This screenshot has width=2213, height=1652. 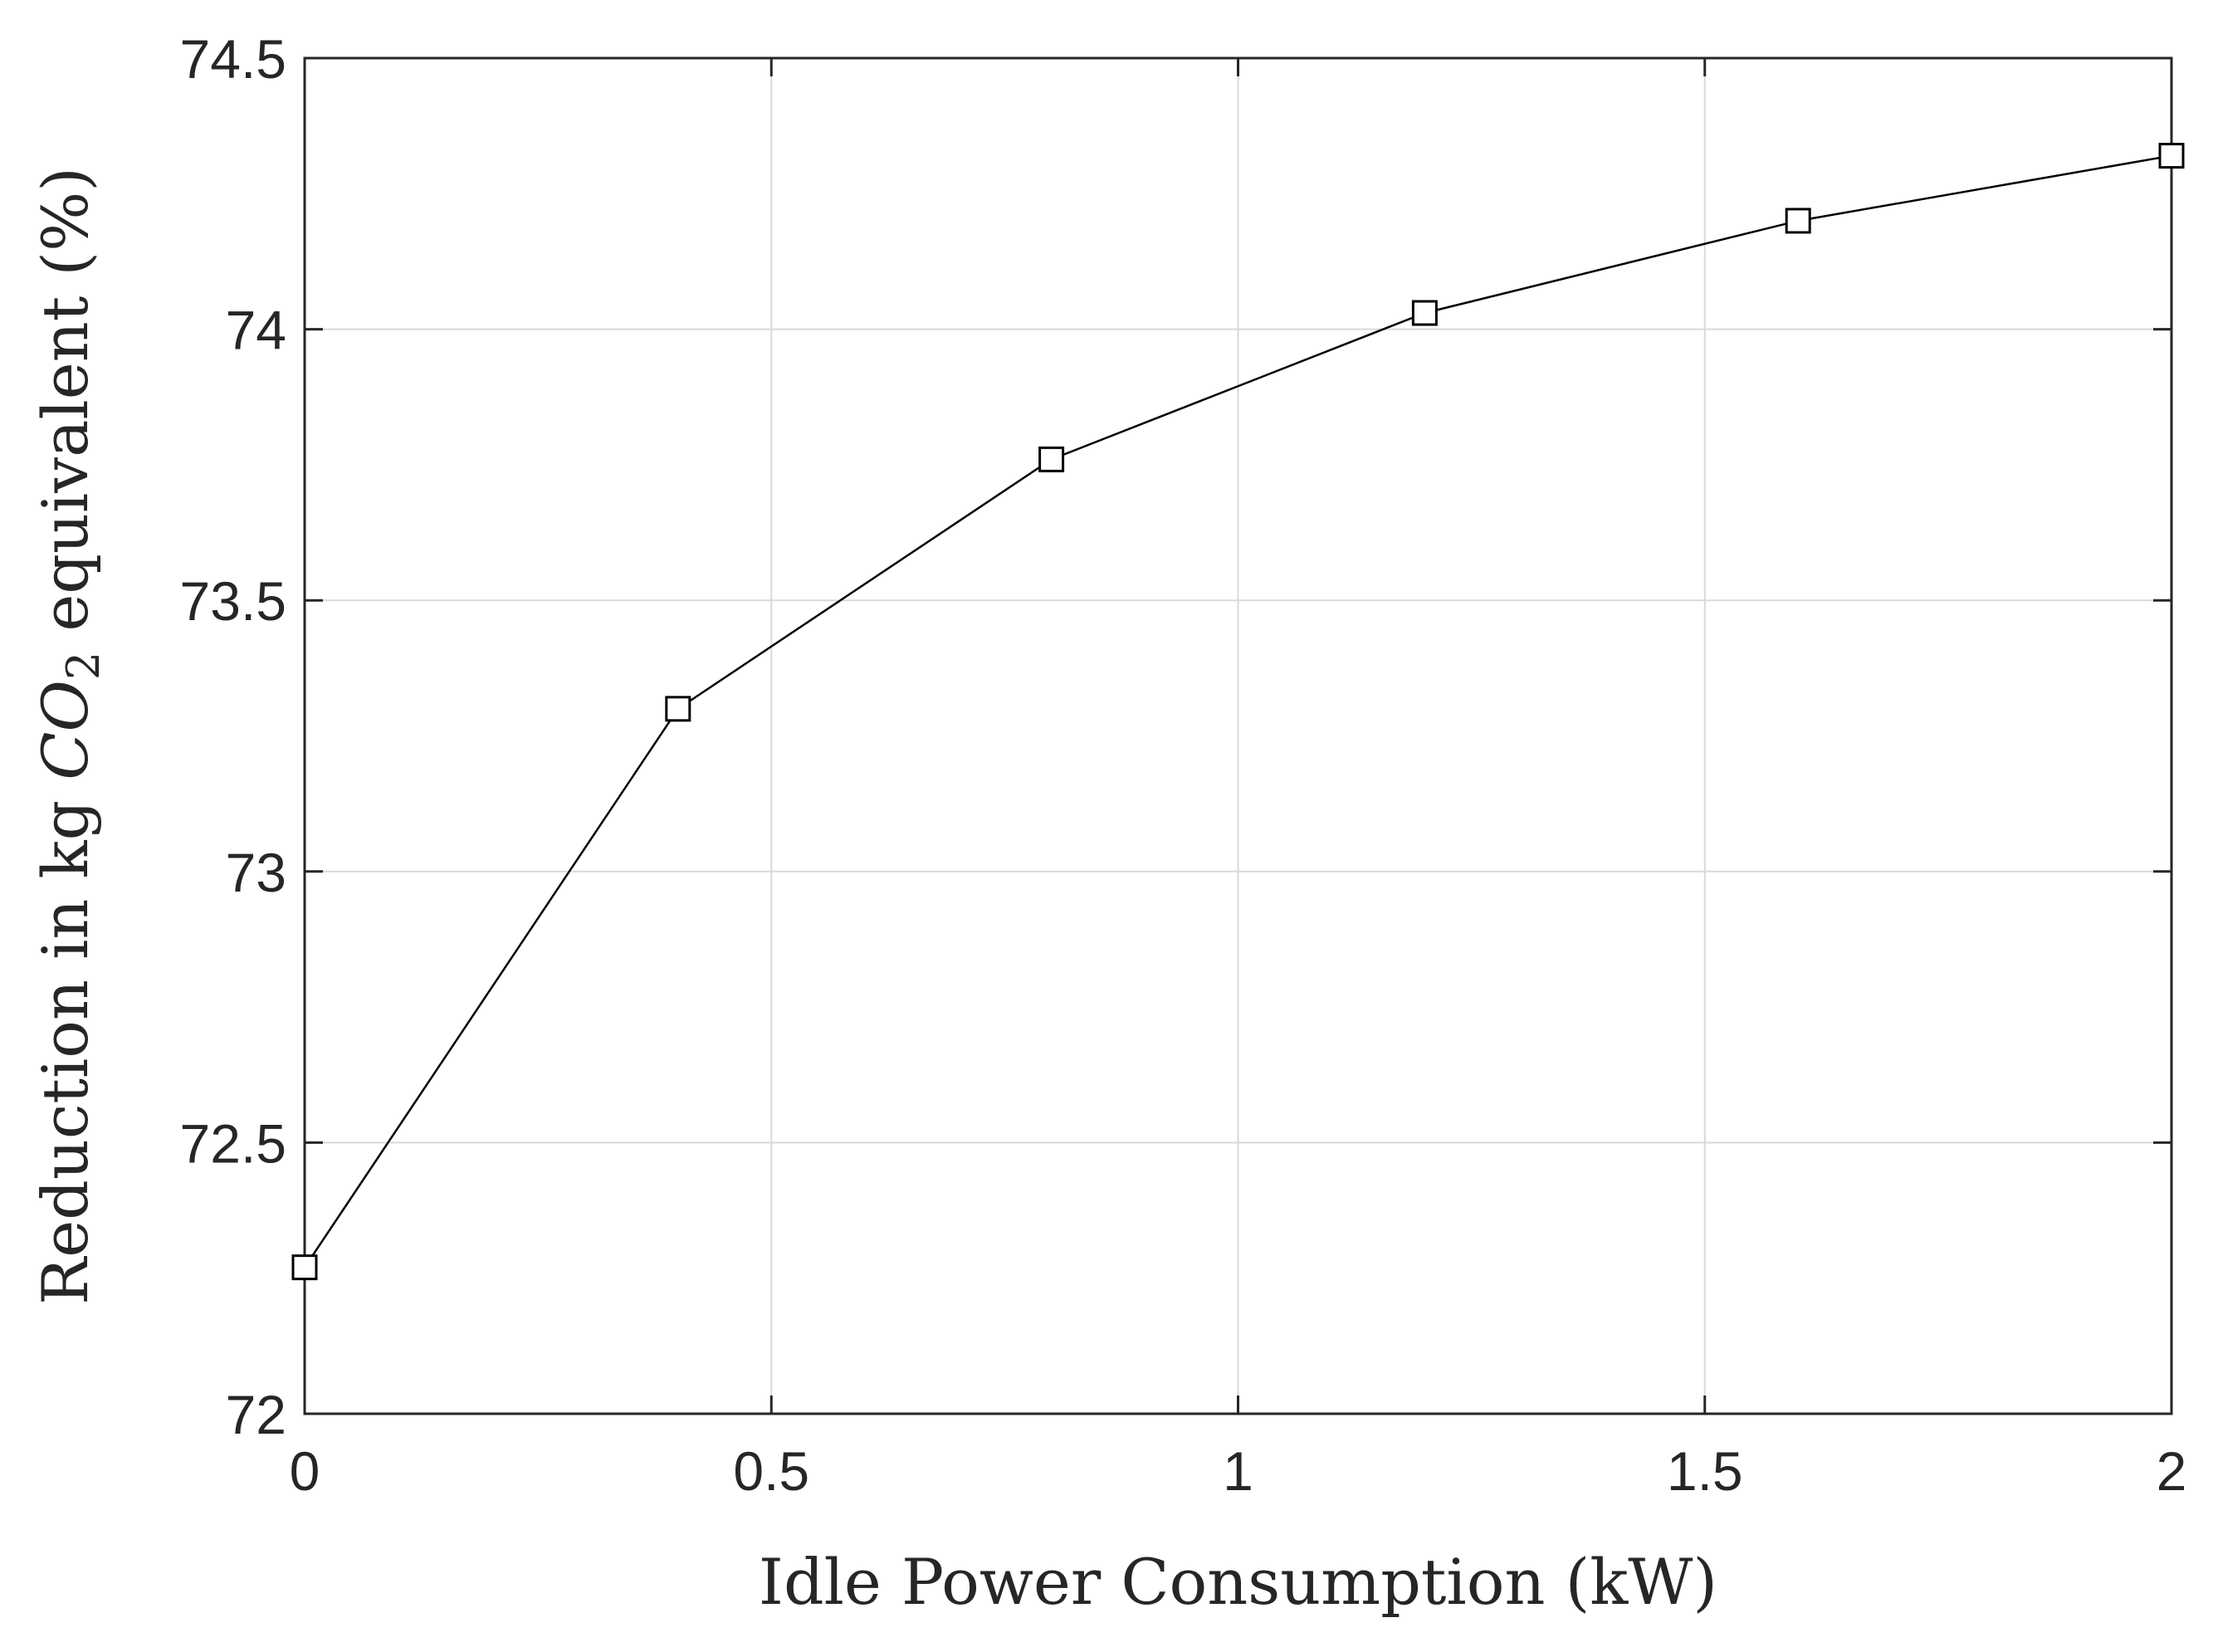 I want to click on x-tick-label: 1.5, so click(x=1705, y=1471).